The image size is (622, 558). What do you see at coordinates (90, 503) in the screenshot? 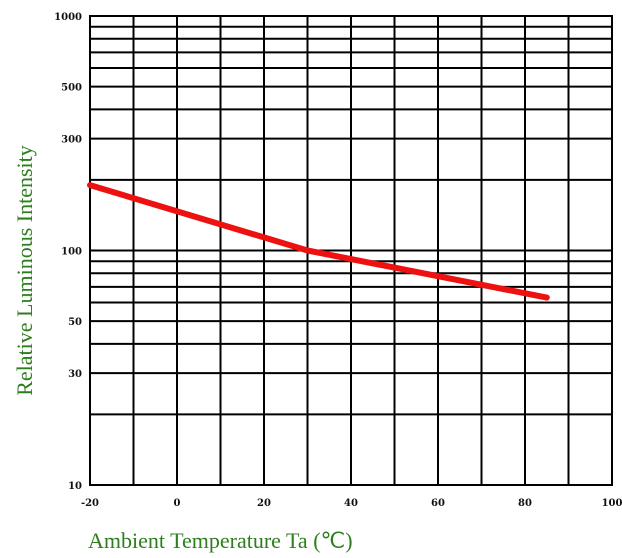
I see `x-tick-label: -20` at bounding box center [90, 503].